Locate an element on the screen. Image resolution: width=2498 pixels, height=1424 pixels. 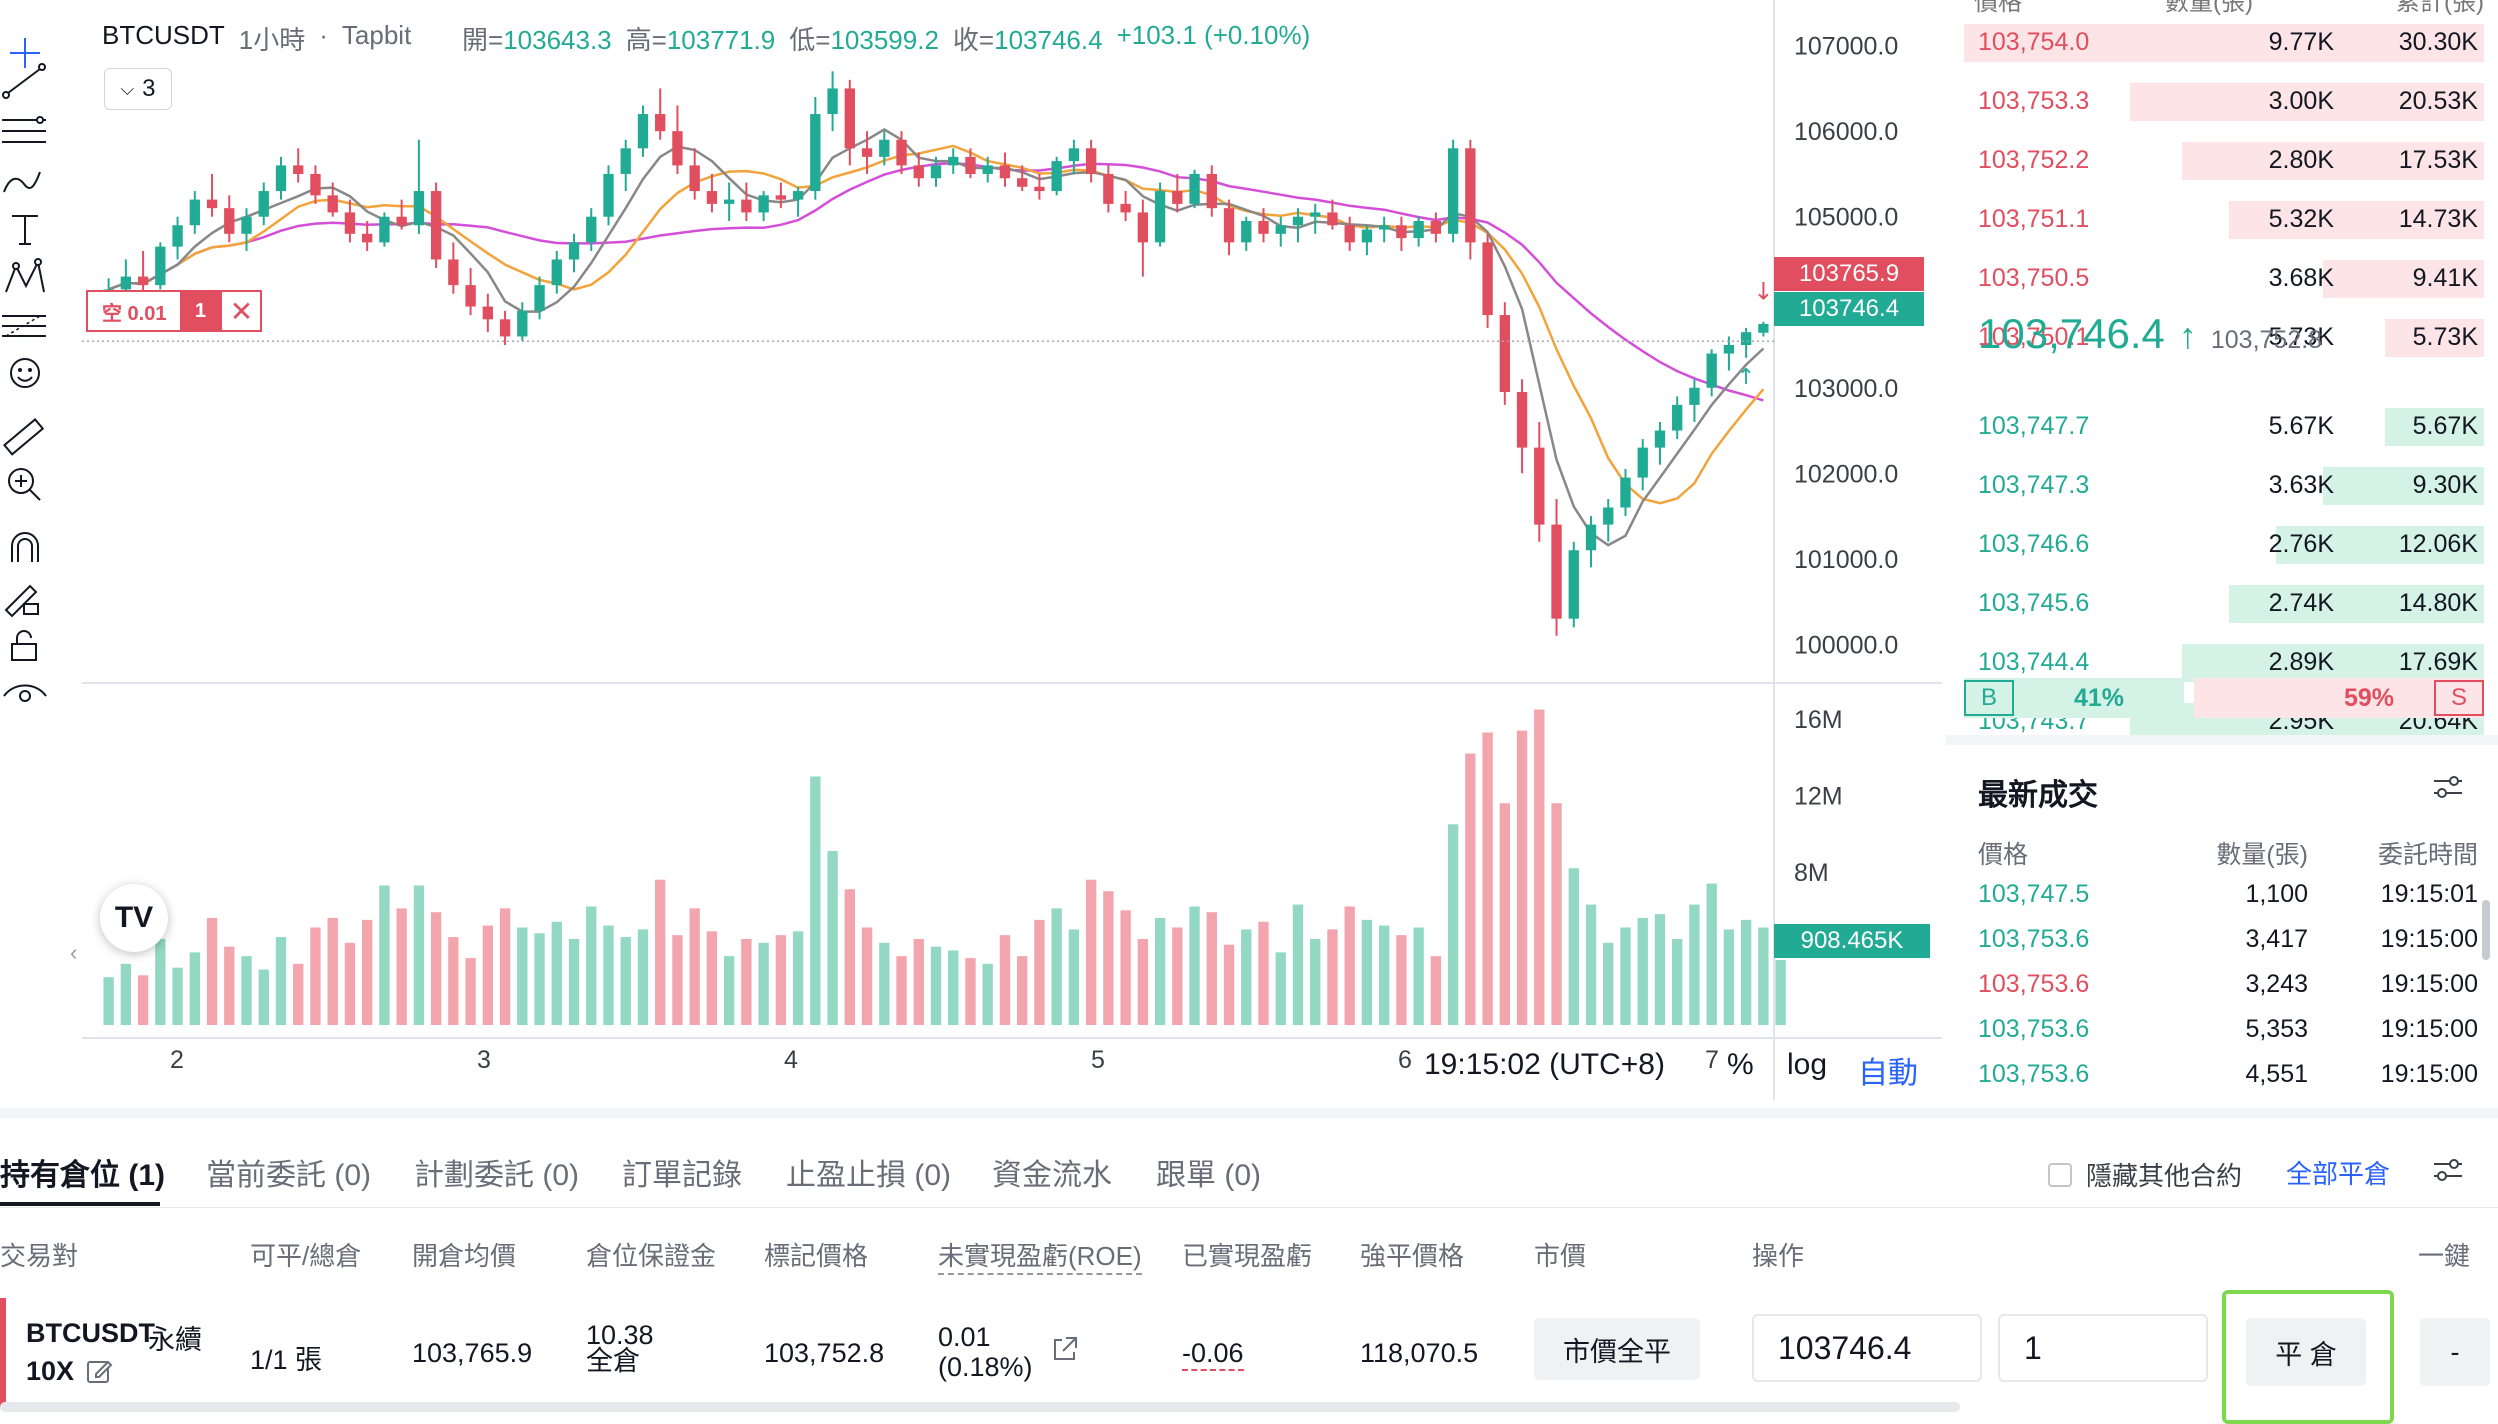
indicator-toggle-button: ⌵ 3 is located at coordinates (138, 89).